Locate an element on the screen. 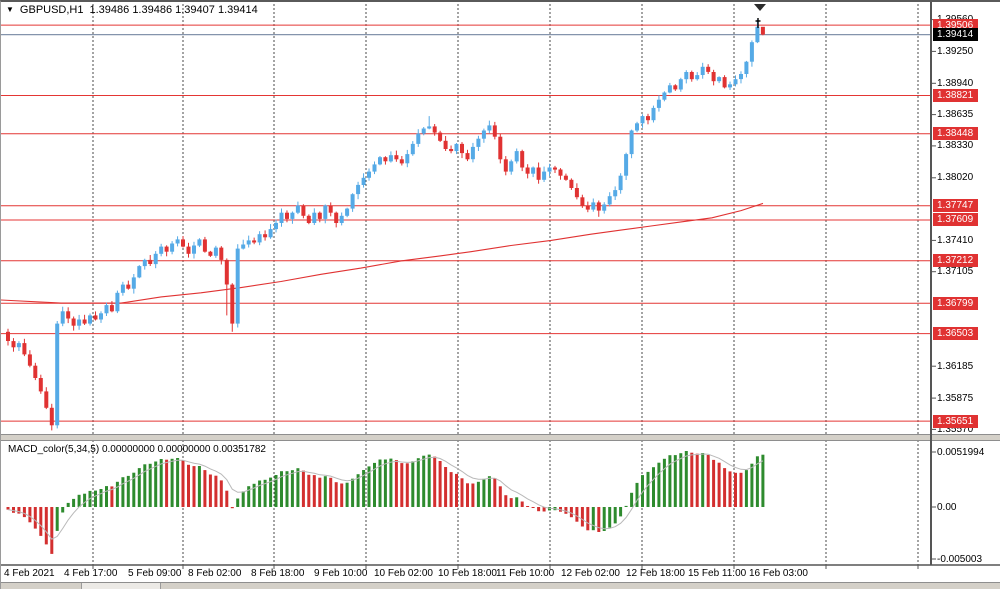 The image size is (1000, 589). level-price-badge: 1.37212 is located at coordinates (956, 260).